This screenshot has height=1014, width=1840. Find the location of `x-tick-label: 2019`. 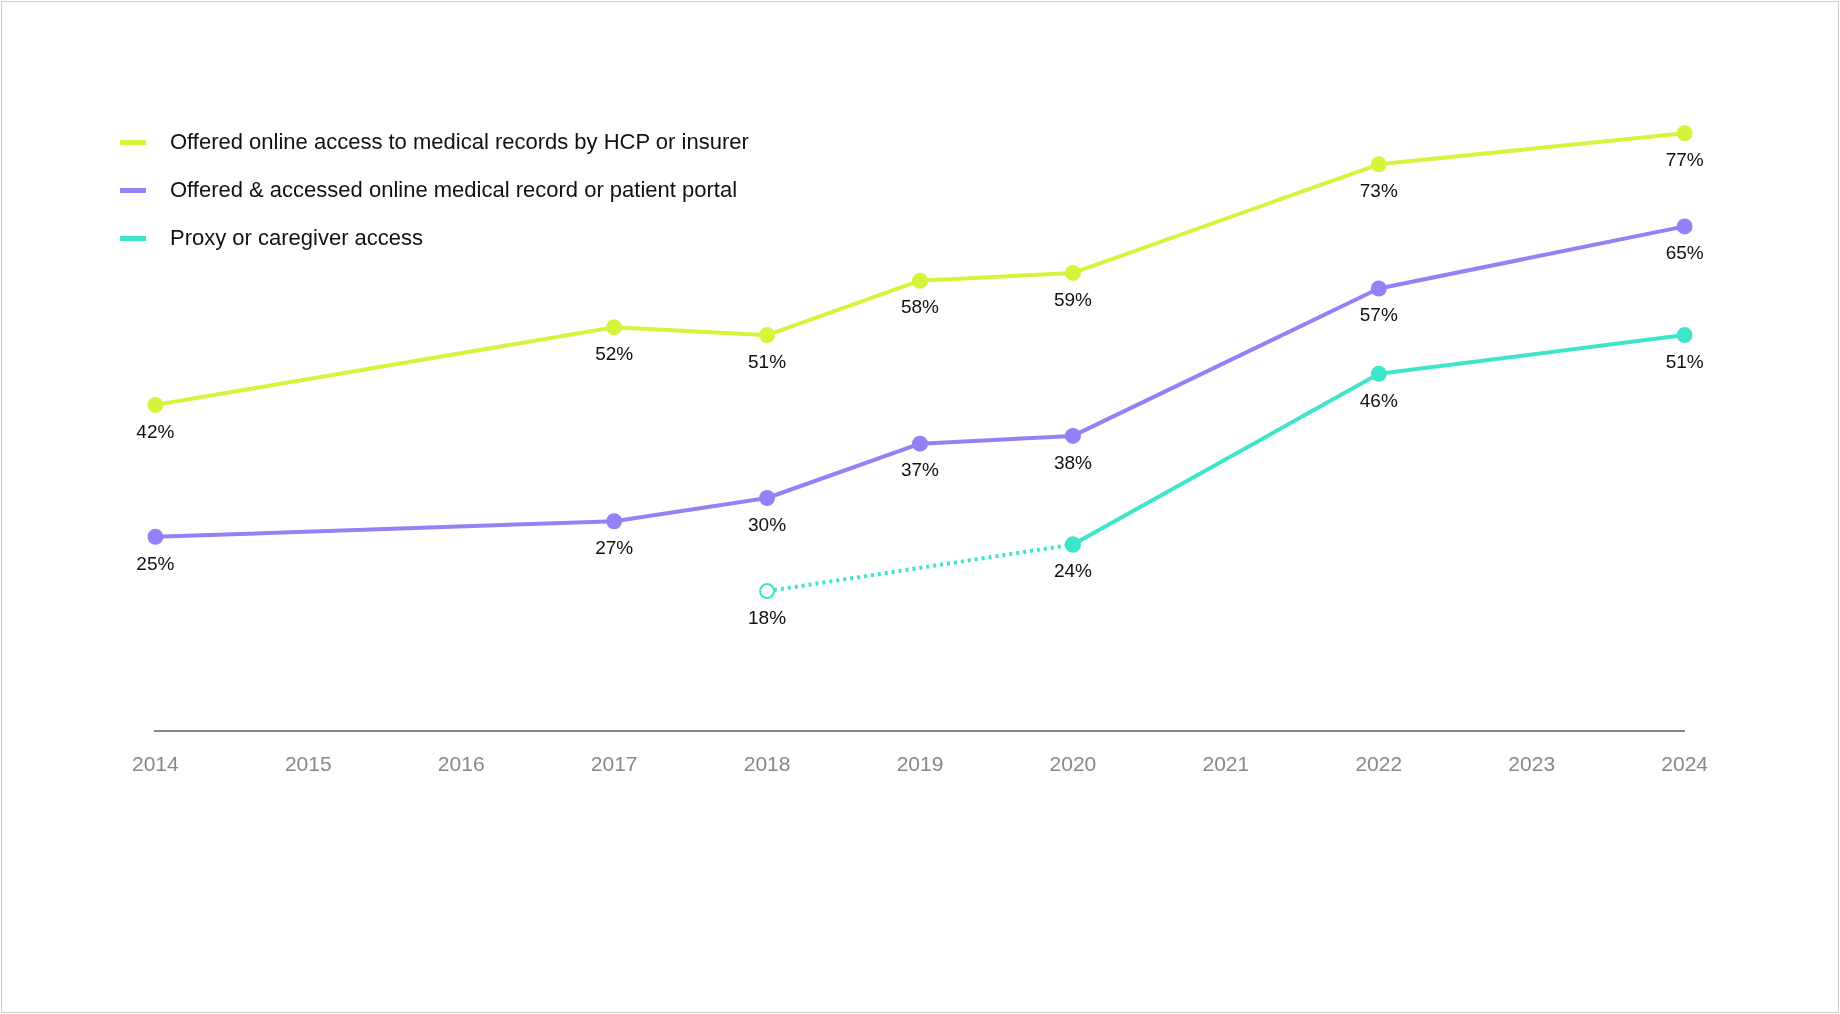

x-tick-label: 2019 is located at coordinates (920, 764).